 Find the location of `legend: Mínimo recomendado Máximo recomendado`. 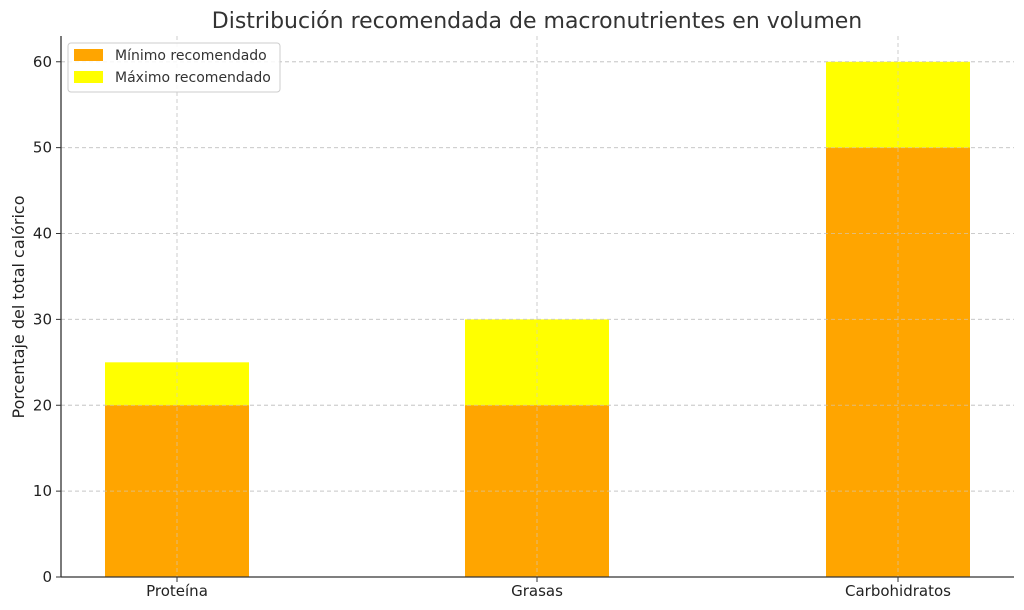

legend: Mínimo recomendado Máximo recomendado is located at coordinates (174, 67).